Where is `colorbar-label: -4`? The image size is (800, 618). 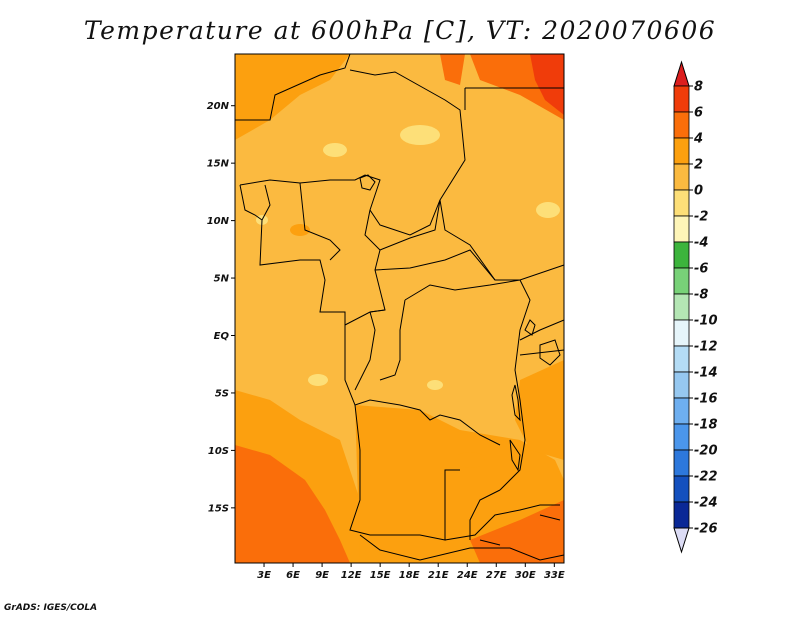 colorbar-label: -4 is located at coordinates (701, 243).